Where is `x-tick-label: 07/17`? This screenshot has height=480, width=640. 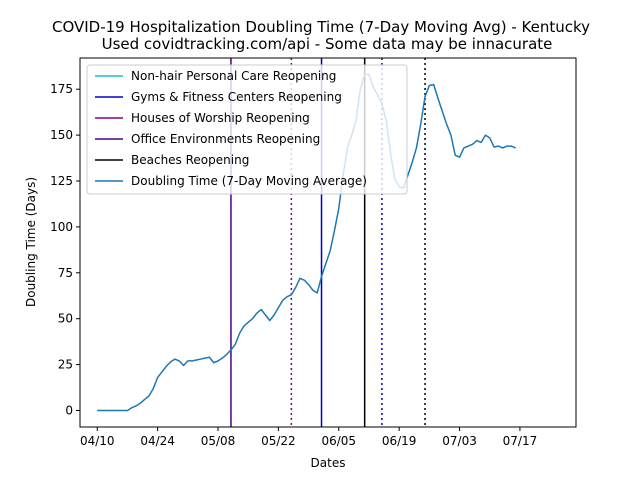
x-tick-label: 07/17 is located at coordinates (520, 441).